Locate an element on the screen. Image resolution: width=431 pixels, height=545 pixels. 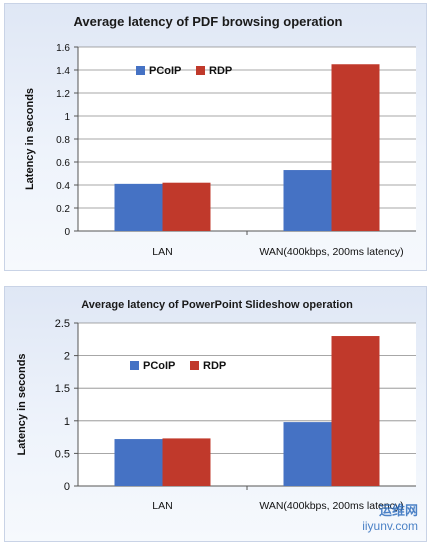
chart-1-ylabel: Latency in seconds is located at coordinates (30, 139).